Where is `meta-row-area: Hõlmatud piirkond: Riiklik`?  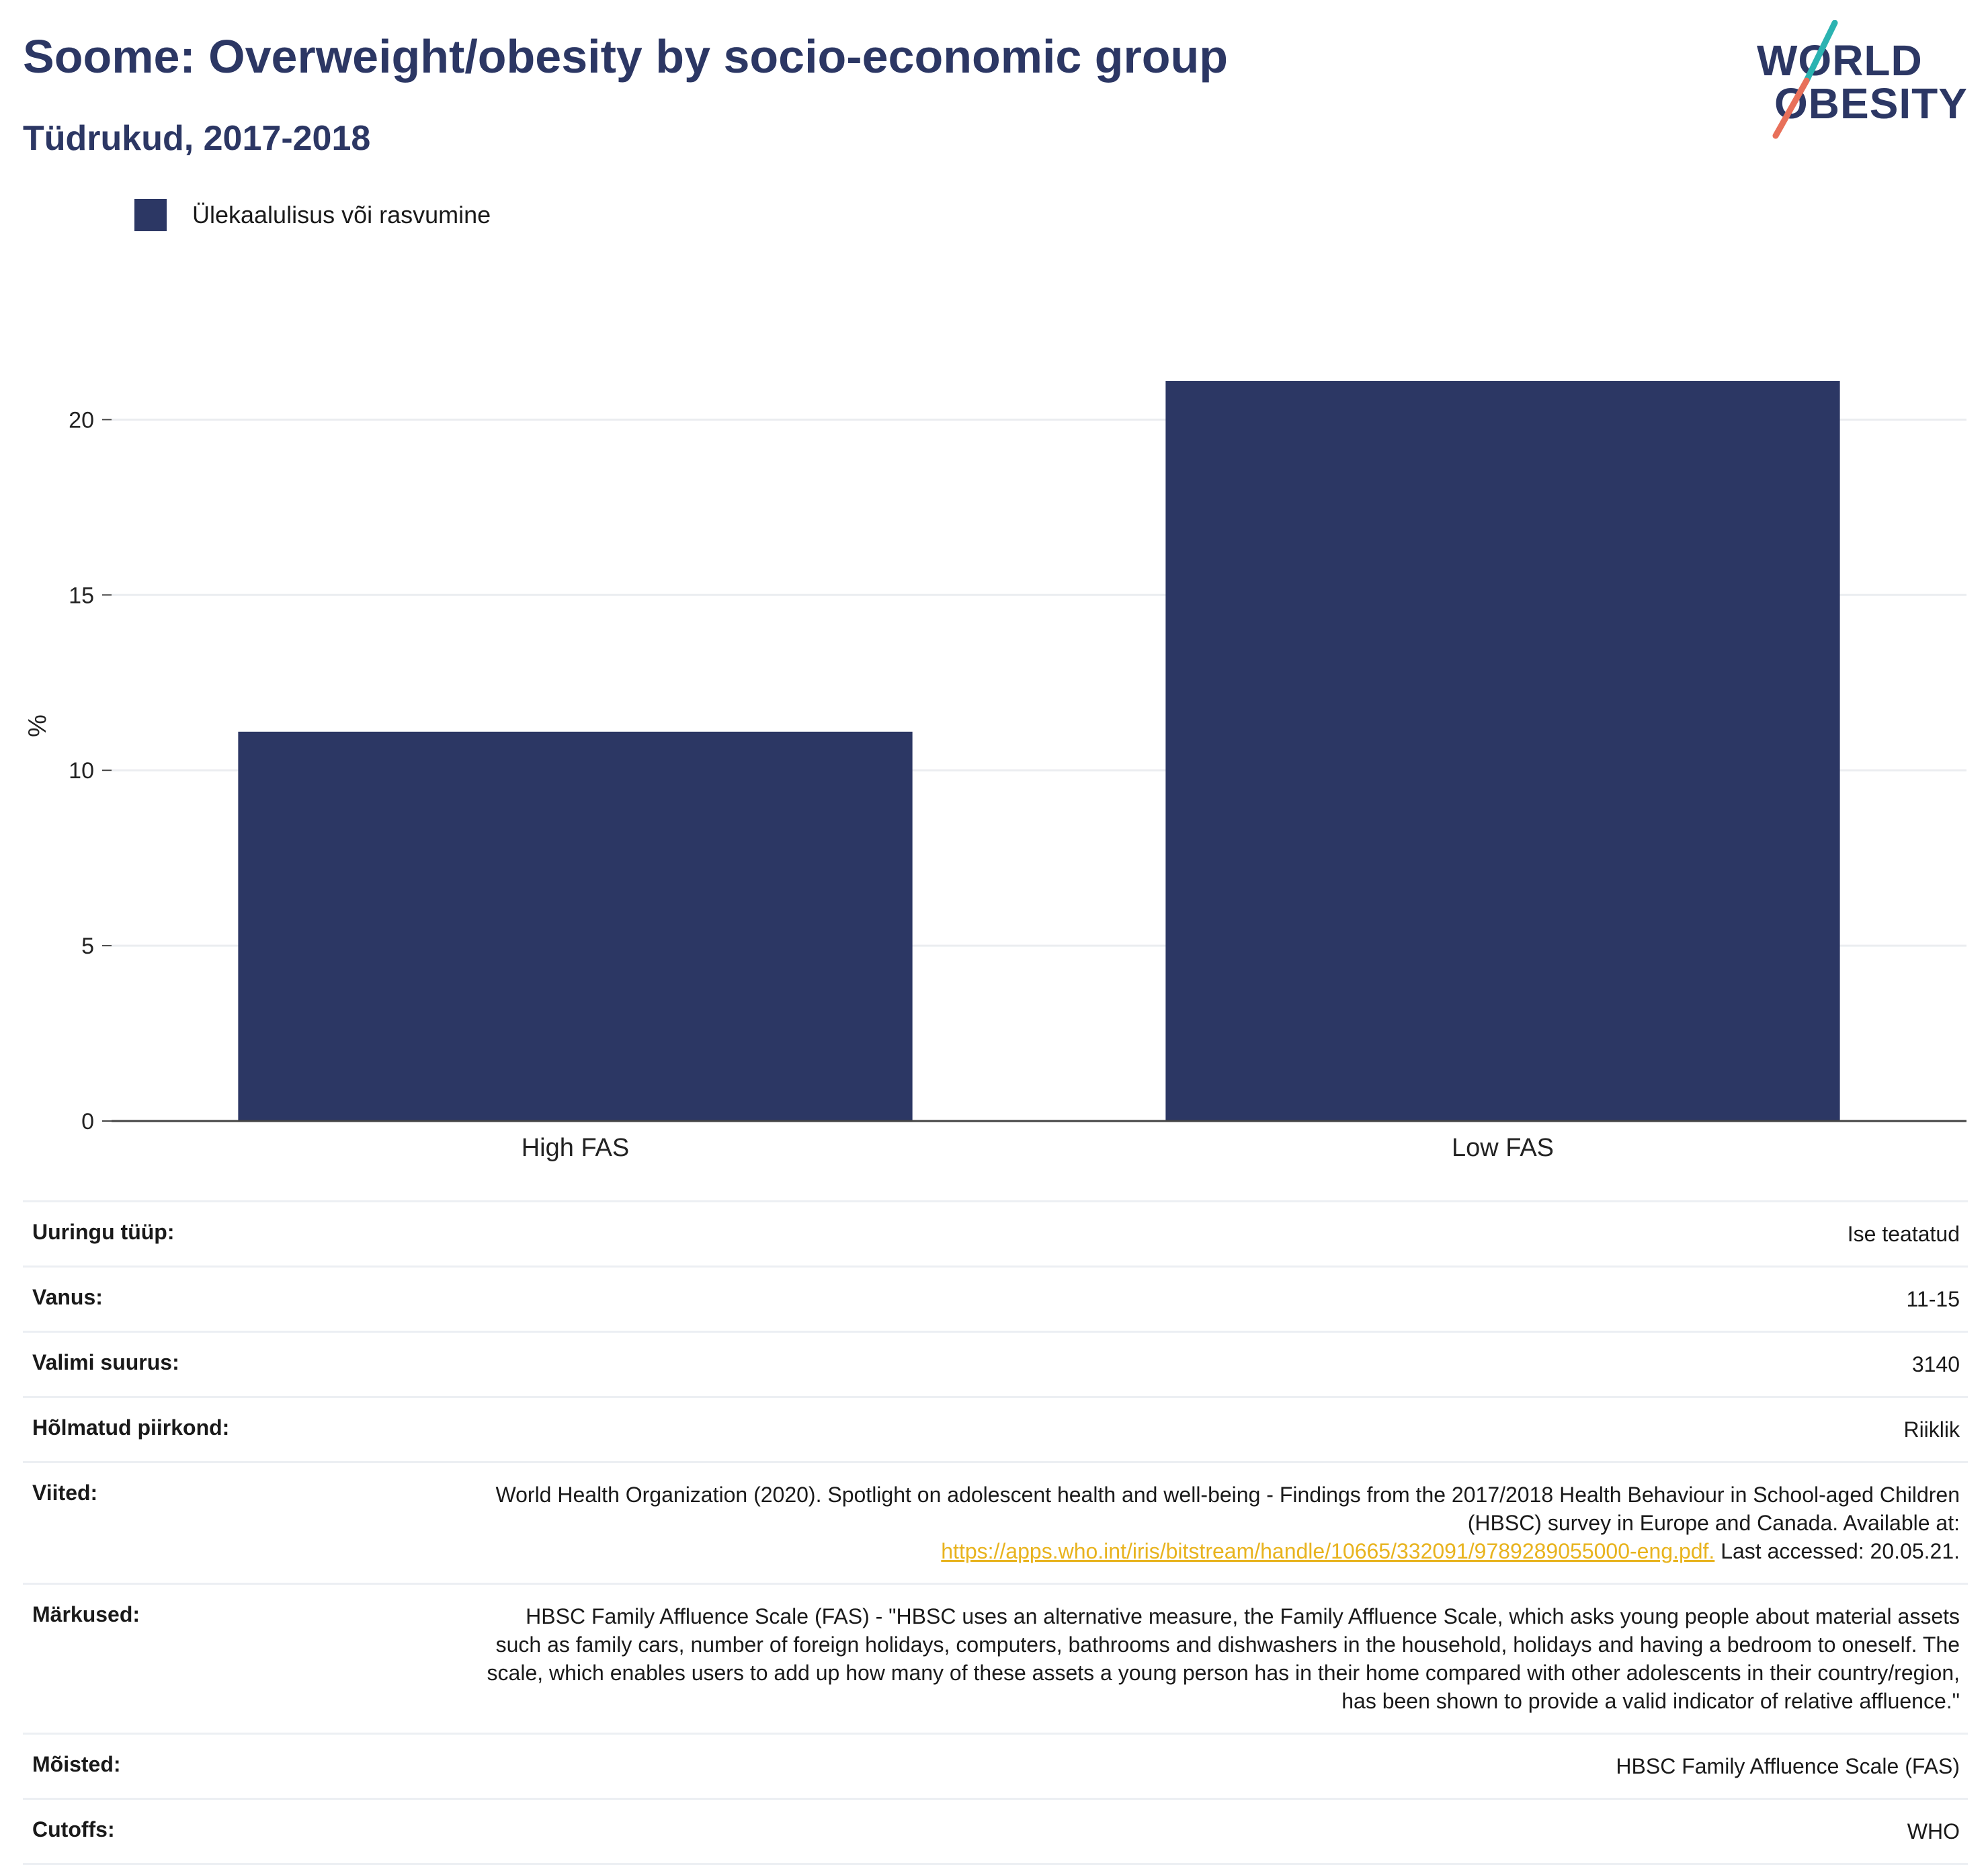 meta-row-area: Hõlmatud piirkond: Riiklik is located at coordinates (995, 1429).